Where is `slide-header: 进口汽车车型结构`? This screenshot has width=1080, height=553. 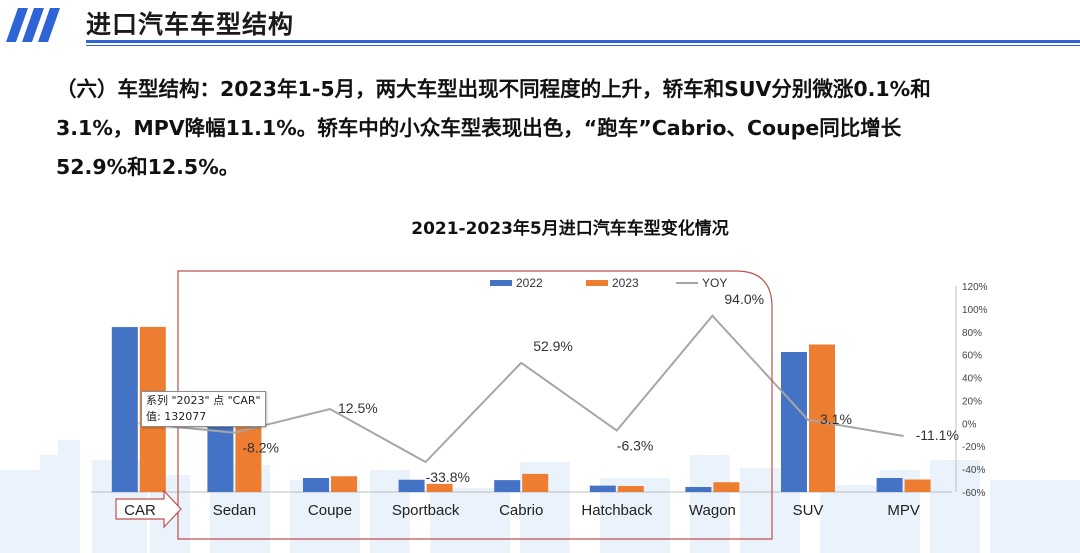 slide-header: 进口汽车车型结构 is located at coordinates (540, 24).